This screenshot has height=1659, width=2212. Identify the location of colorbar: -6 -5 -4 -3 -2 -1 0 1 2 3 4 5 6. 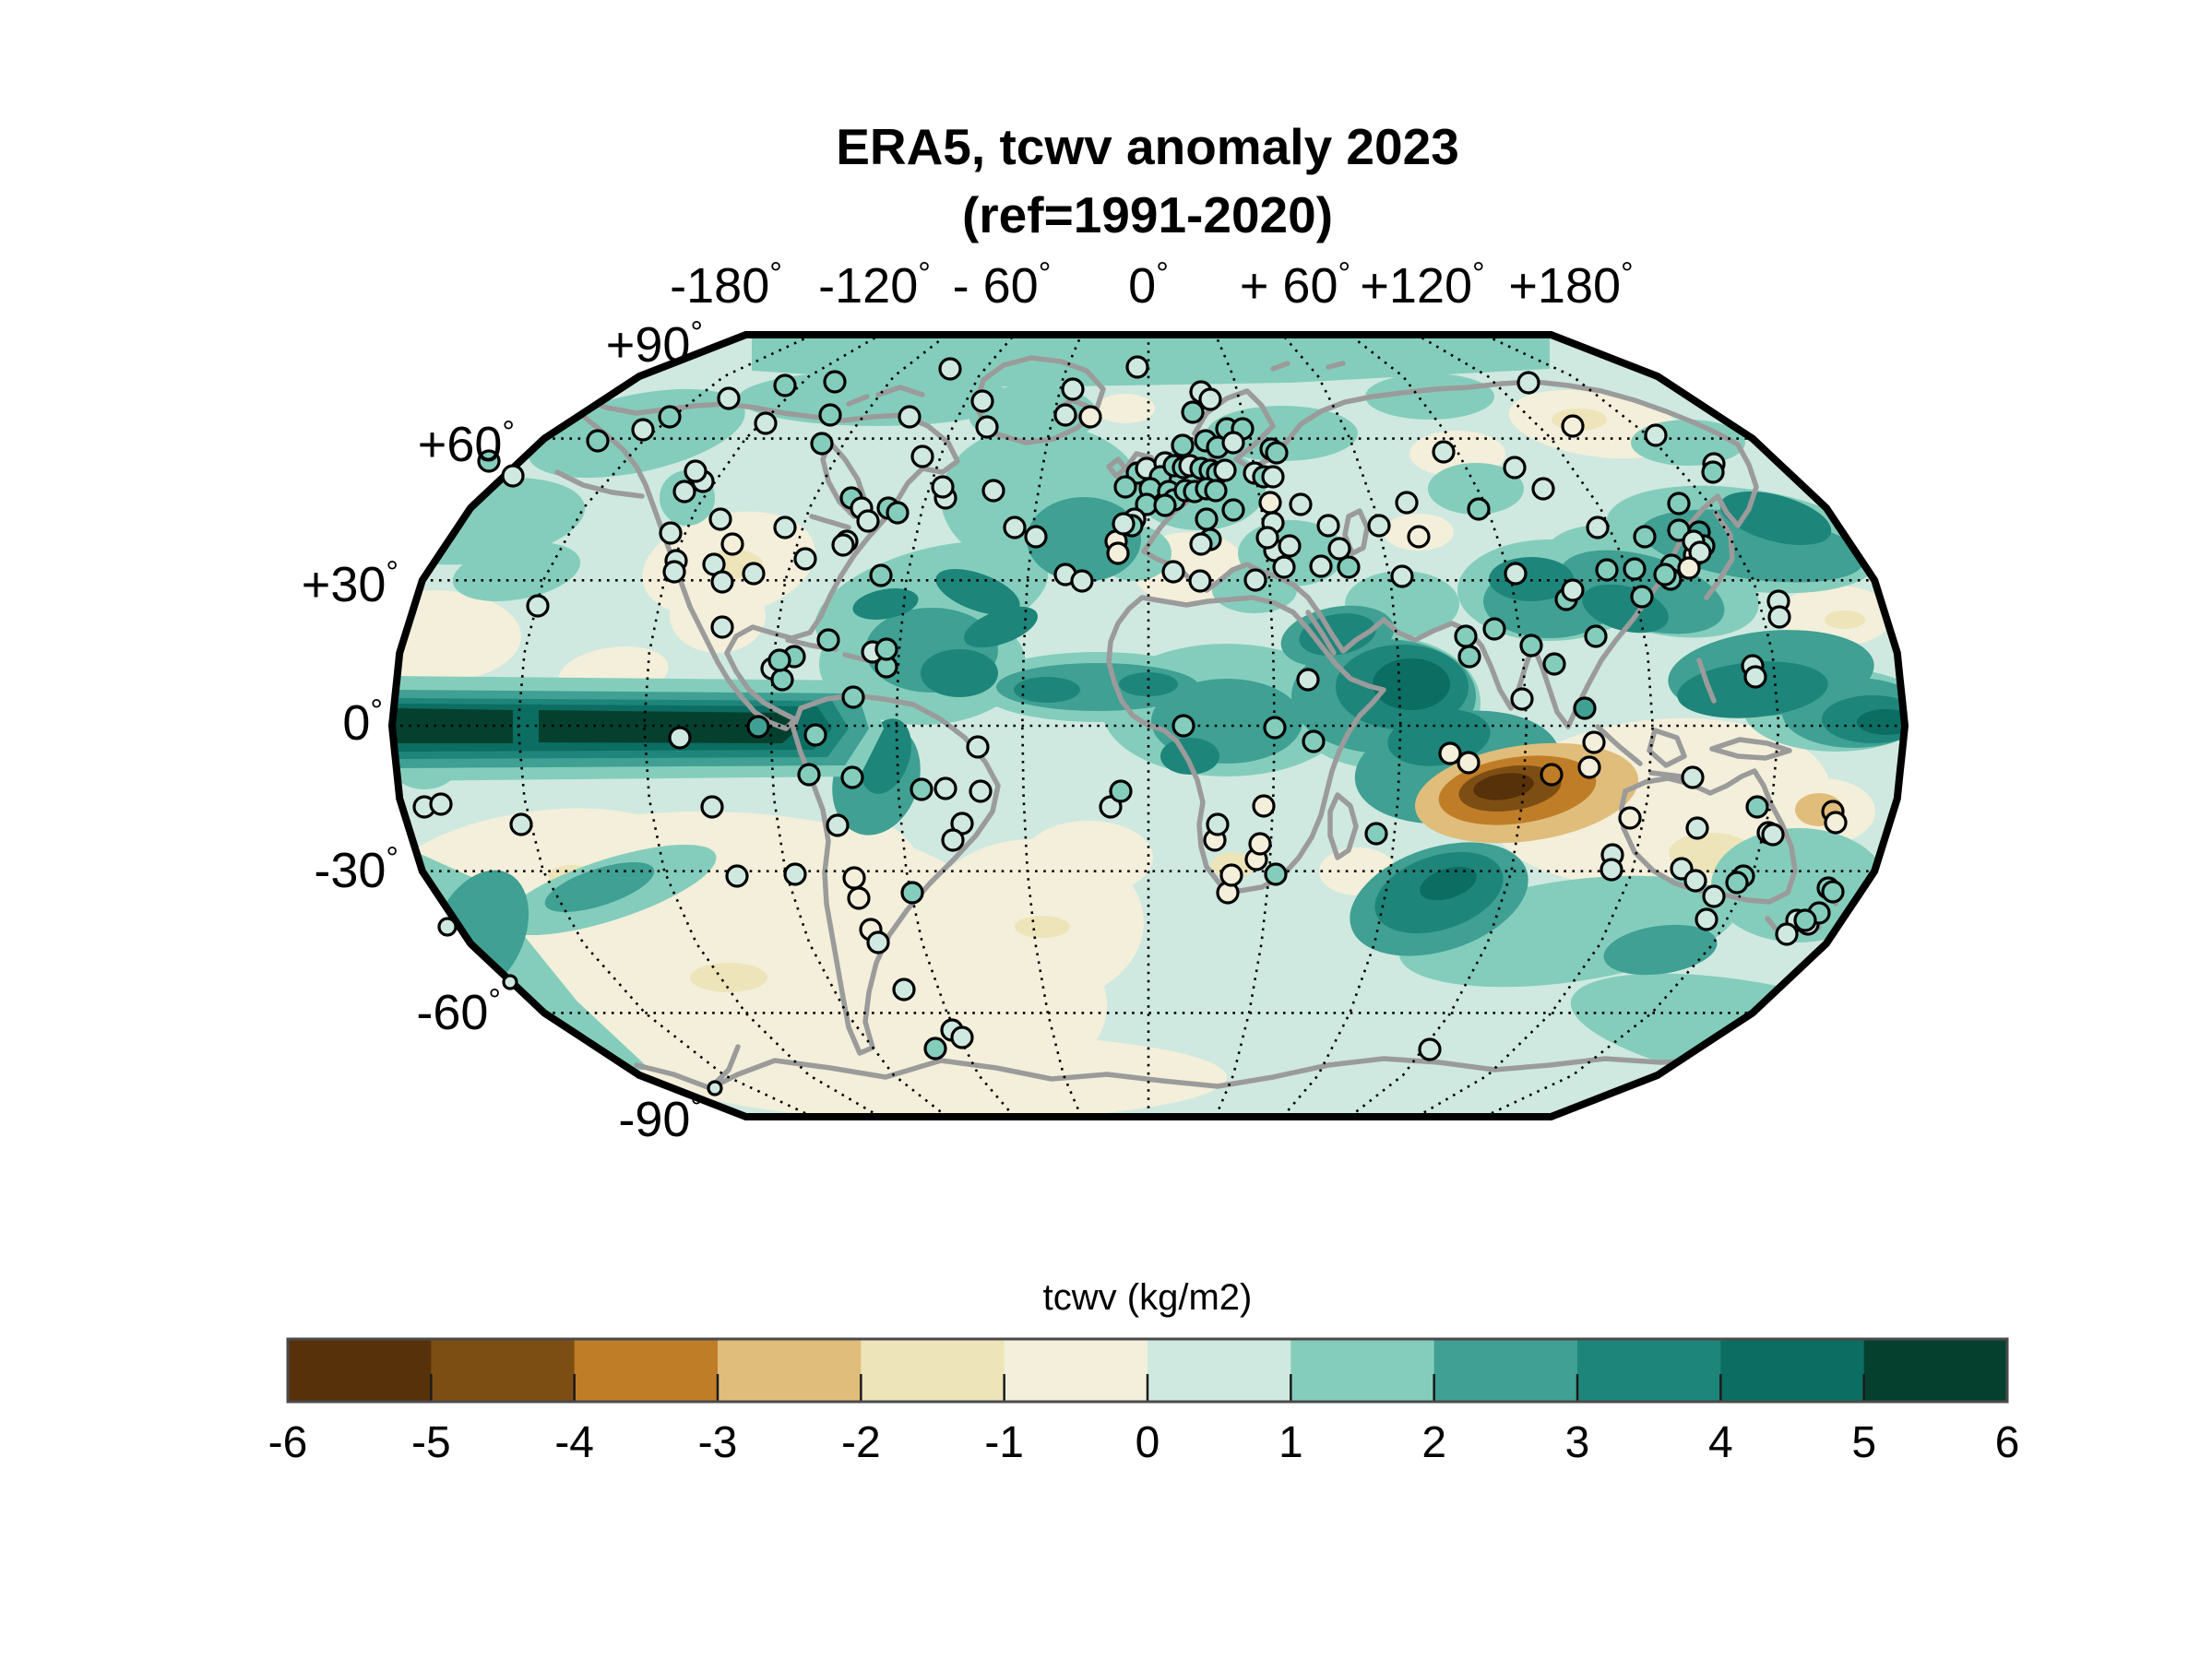
(1144, 1402).